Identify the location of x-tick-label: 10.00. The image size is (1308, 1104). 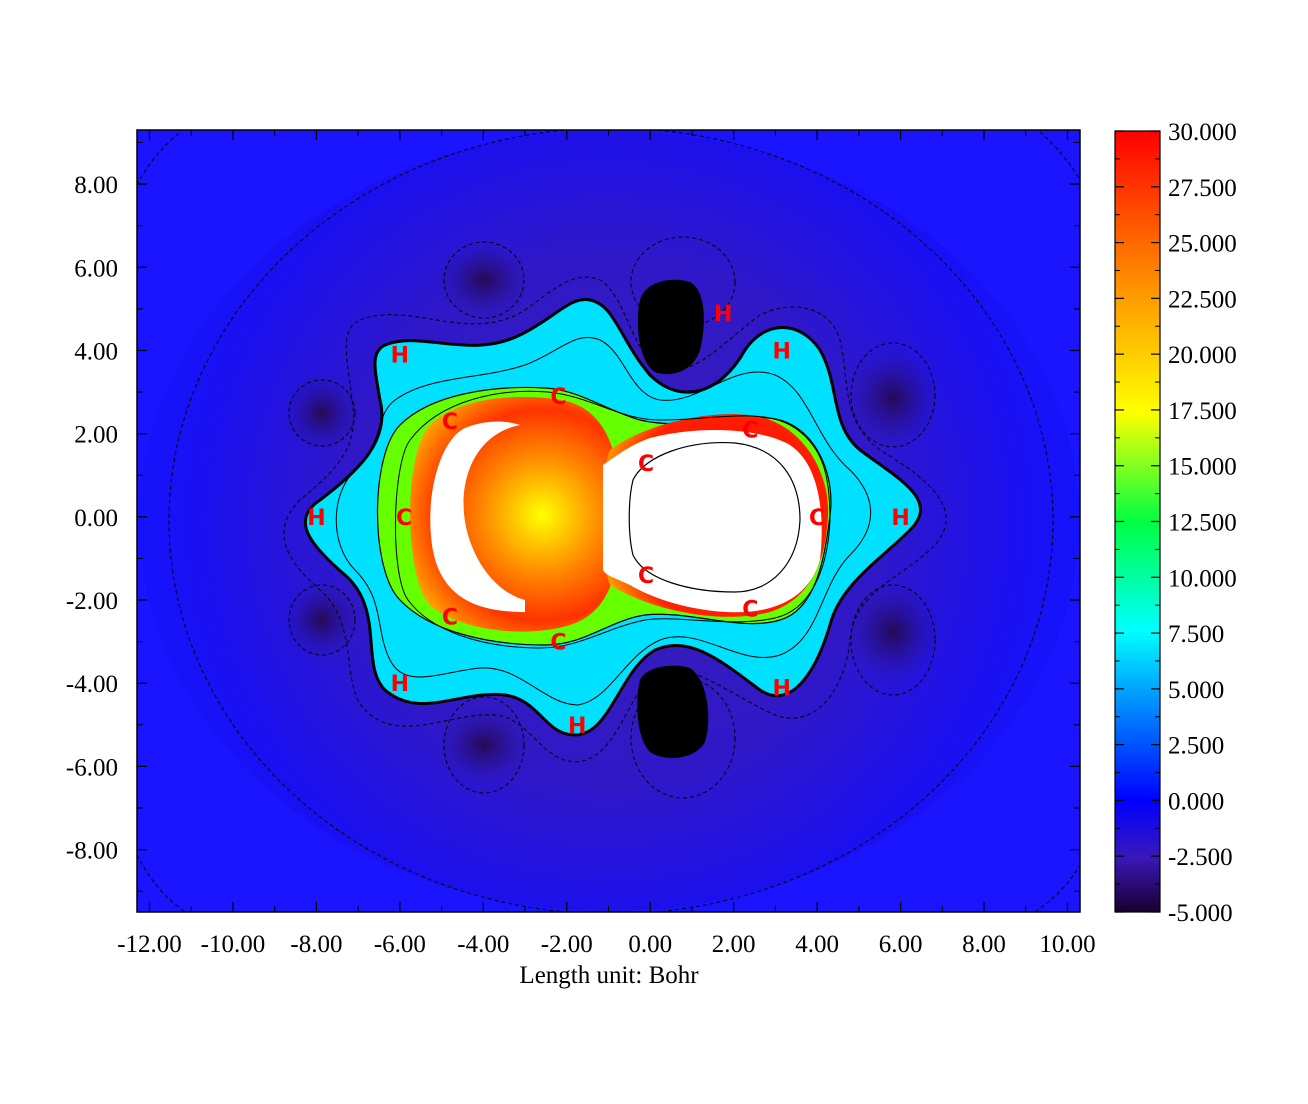
(1067, 944).